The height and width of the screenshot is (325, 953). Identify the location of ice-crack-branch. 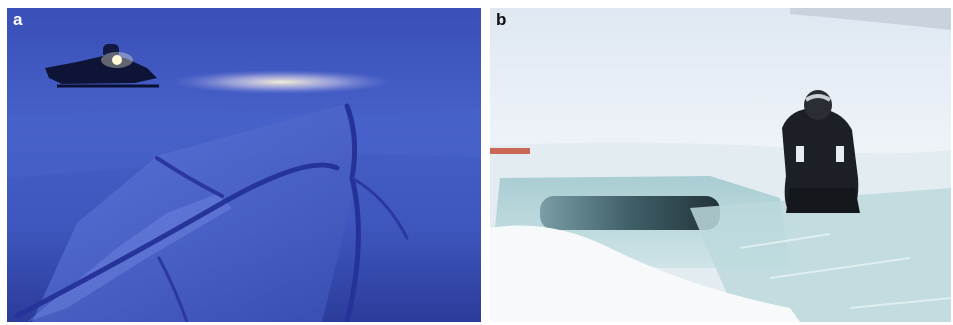
(189, 177).